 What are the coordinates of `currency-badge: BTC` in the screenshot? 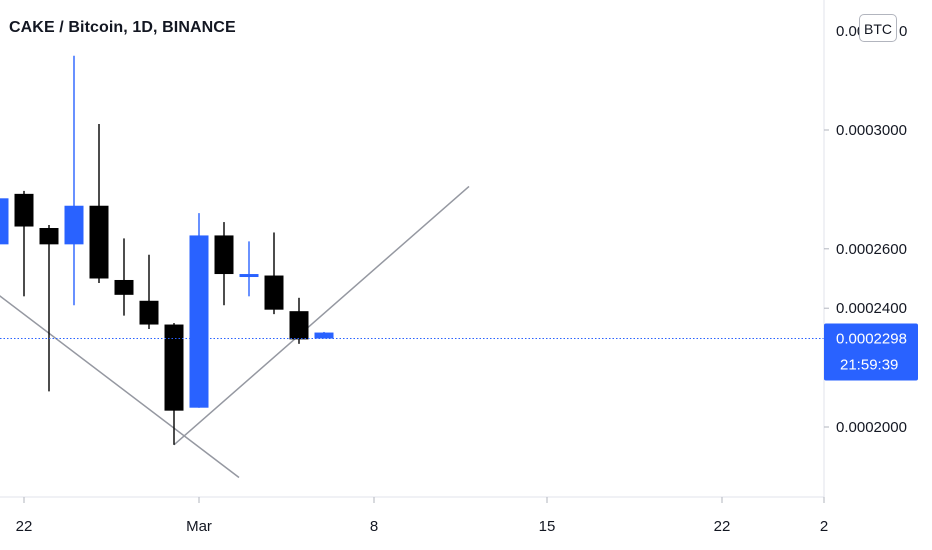 It's located at (878, 28).